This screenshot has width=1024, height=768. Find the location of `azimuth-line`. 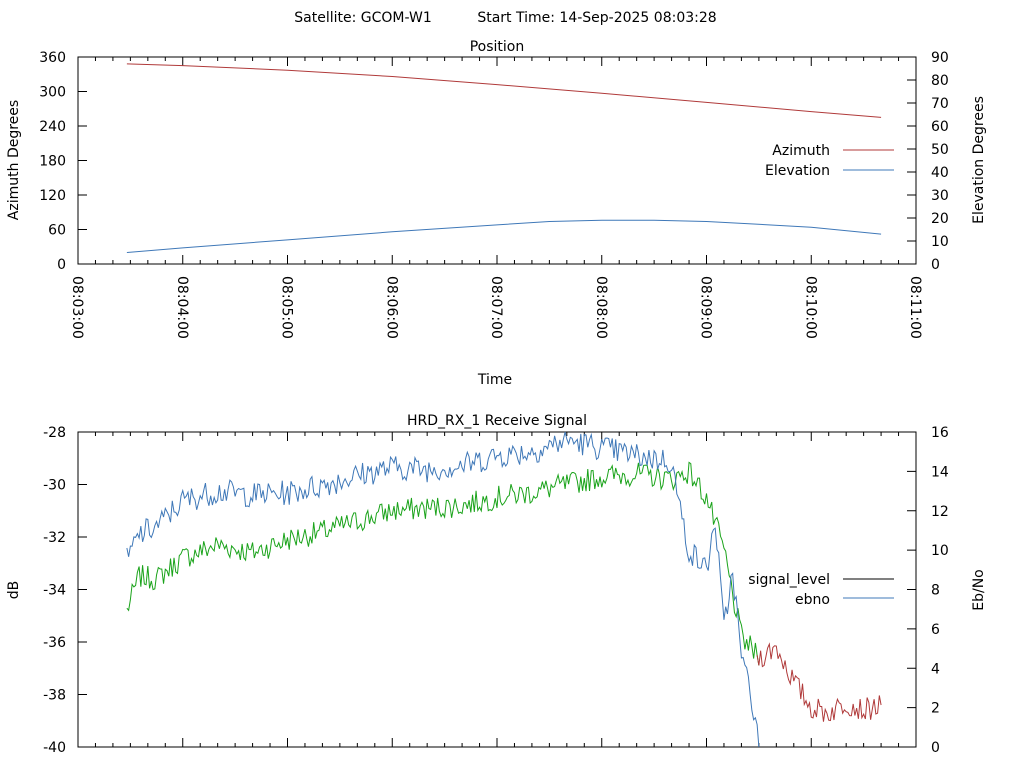

azimuth-line is located at coordinates (504, 90).